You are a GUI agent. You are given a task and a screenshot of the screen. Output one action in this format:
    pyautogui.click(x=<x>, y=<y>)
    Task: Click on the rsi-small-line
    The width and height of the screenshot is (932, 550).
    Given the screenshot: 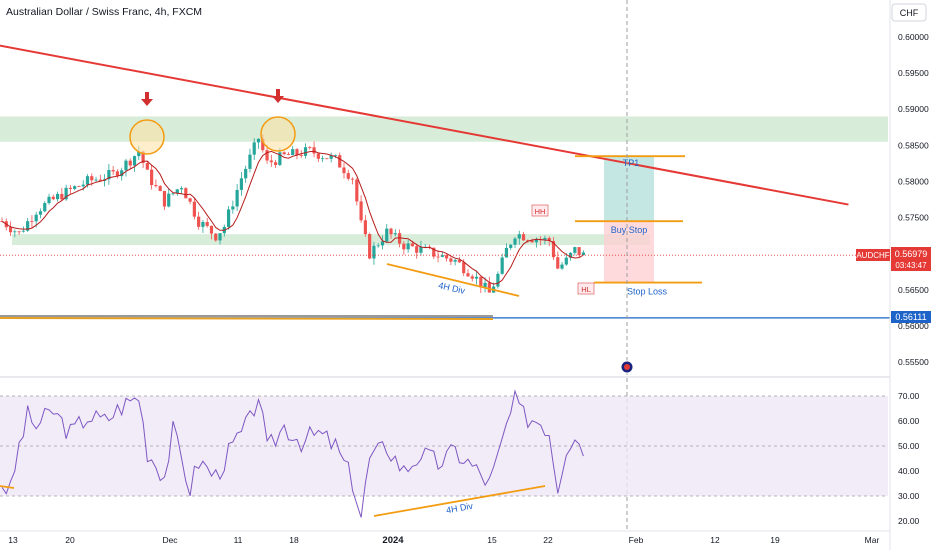 What is the action you would take?
    pyautogui.click(x=7, y=487)
    